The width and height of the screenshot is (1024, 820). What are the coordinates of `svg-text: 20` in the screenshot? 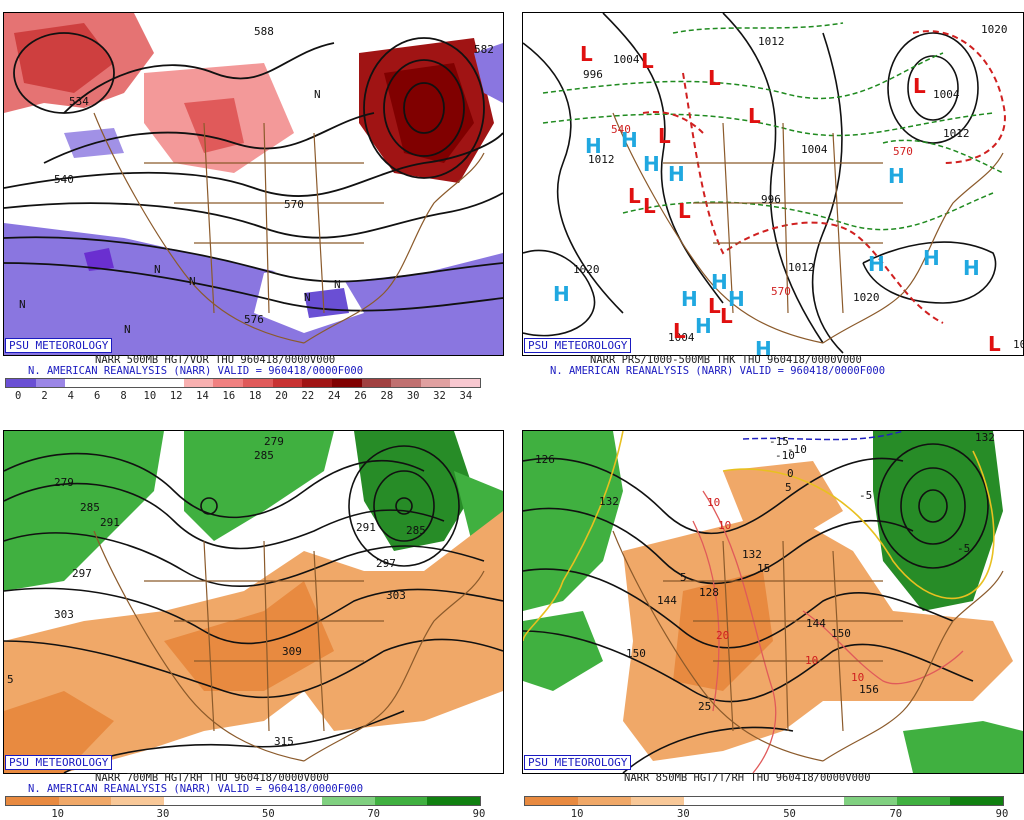 It's located at (722, 635).